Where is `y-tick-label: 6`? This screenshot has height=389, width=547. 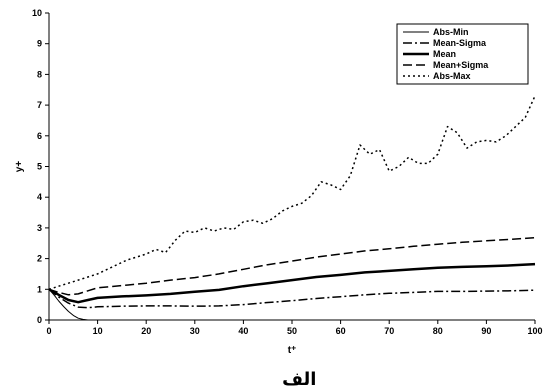
y-tick-label: 6 is located at coordinates (39, 136).